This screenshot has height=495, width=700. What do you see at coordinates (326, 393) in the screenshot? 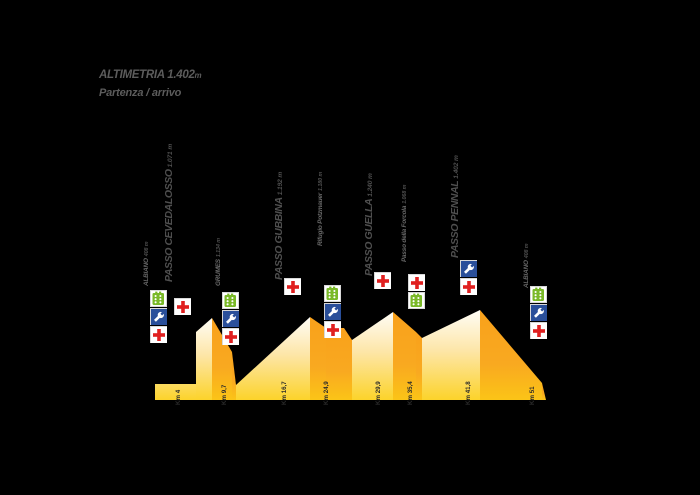
I see `km-tick-label: Km 24,9` at bounding box center [326, 393].